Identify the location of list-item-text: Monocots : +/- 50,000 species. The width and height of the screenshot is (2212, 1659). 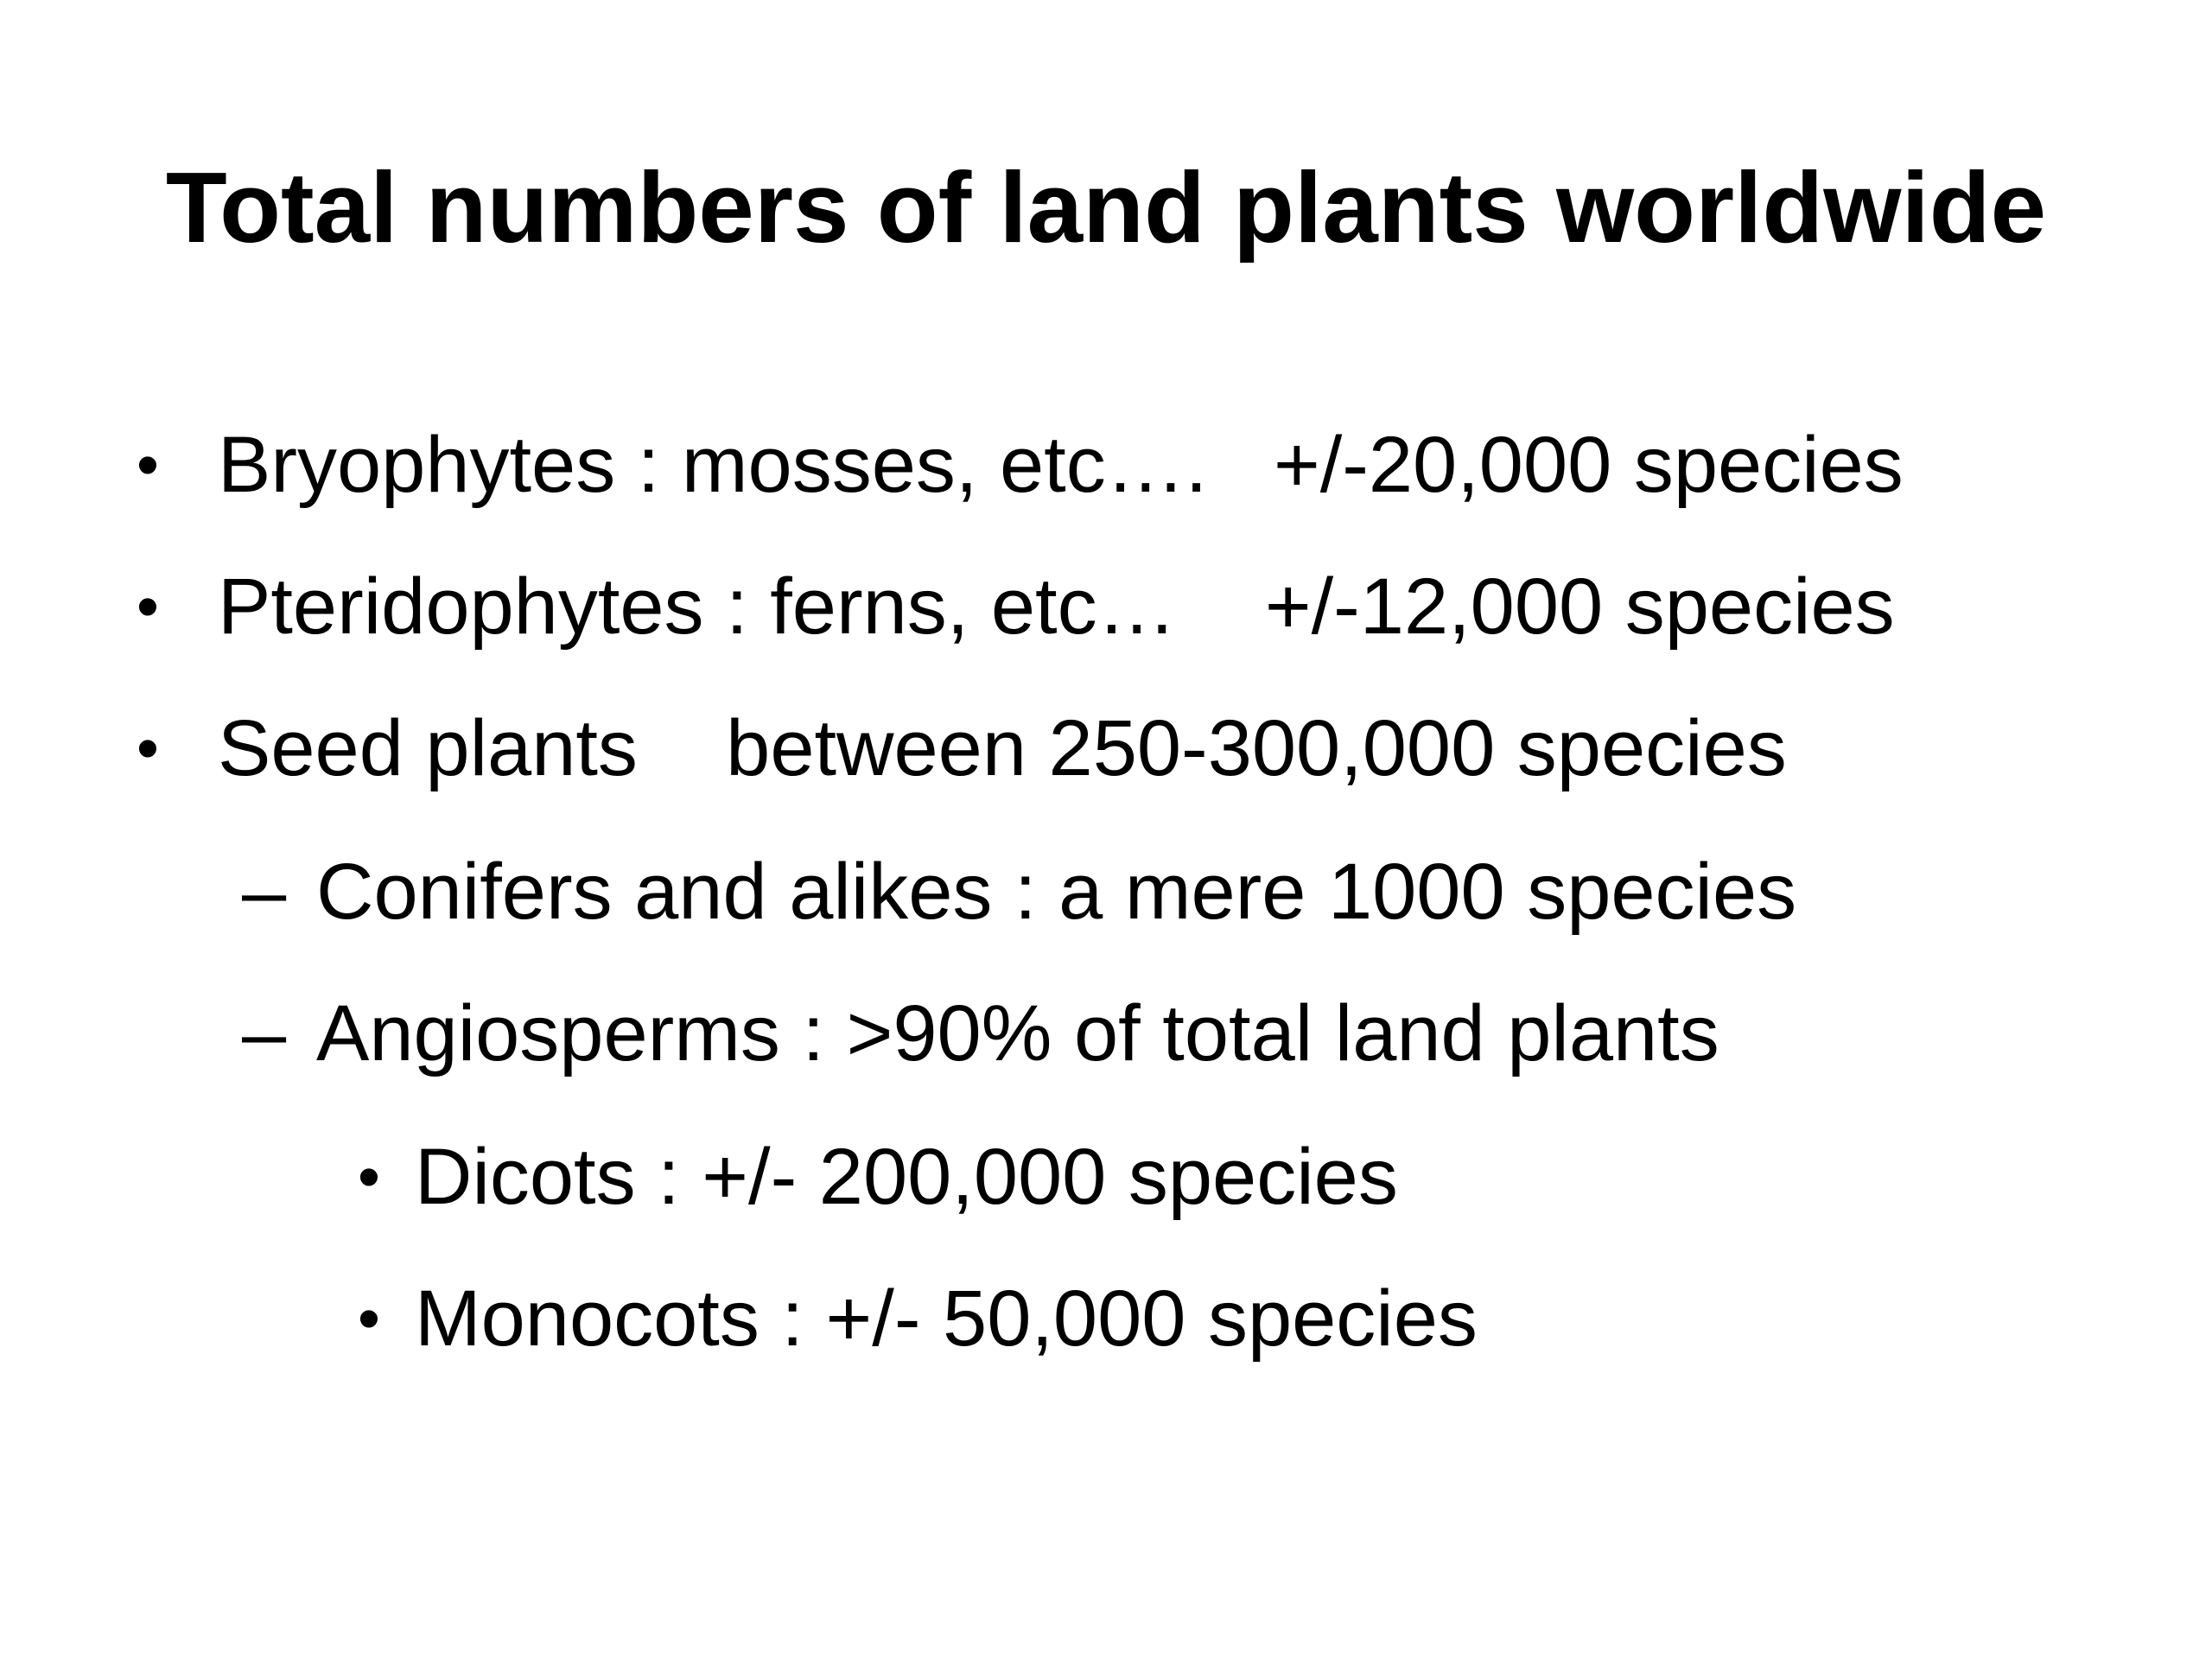
(946, 1318).